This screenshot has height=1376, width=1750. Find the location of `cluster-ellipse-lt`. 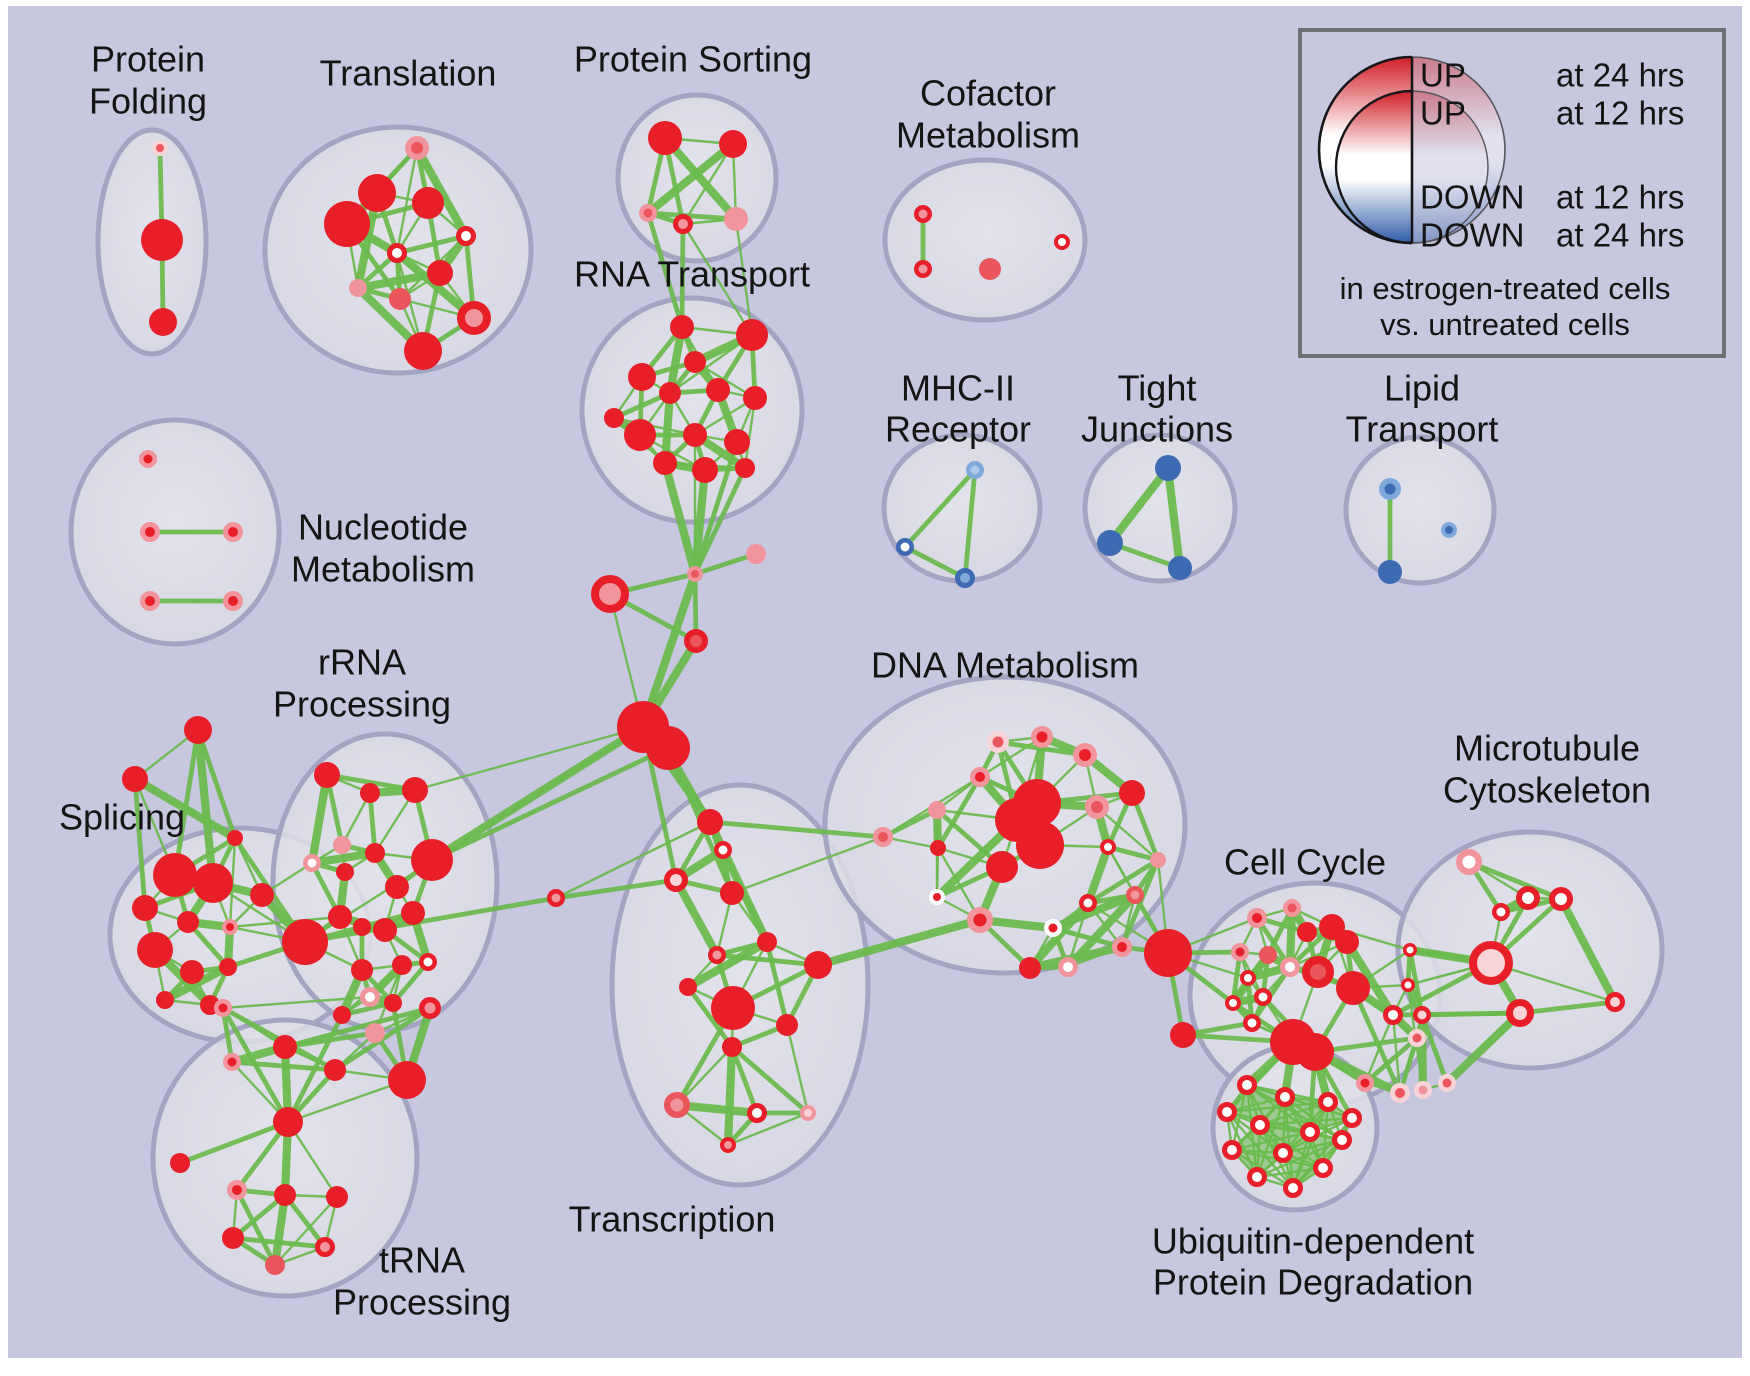

cluster-ellipse-lt is located at coordinates (1420, 510).